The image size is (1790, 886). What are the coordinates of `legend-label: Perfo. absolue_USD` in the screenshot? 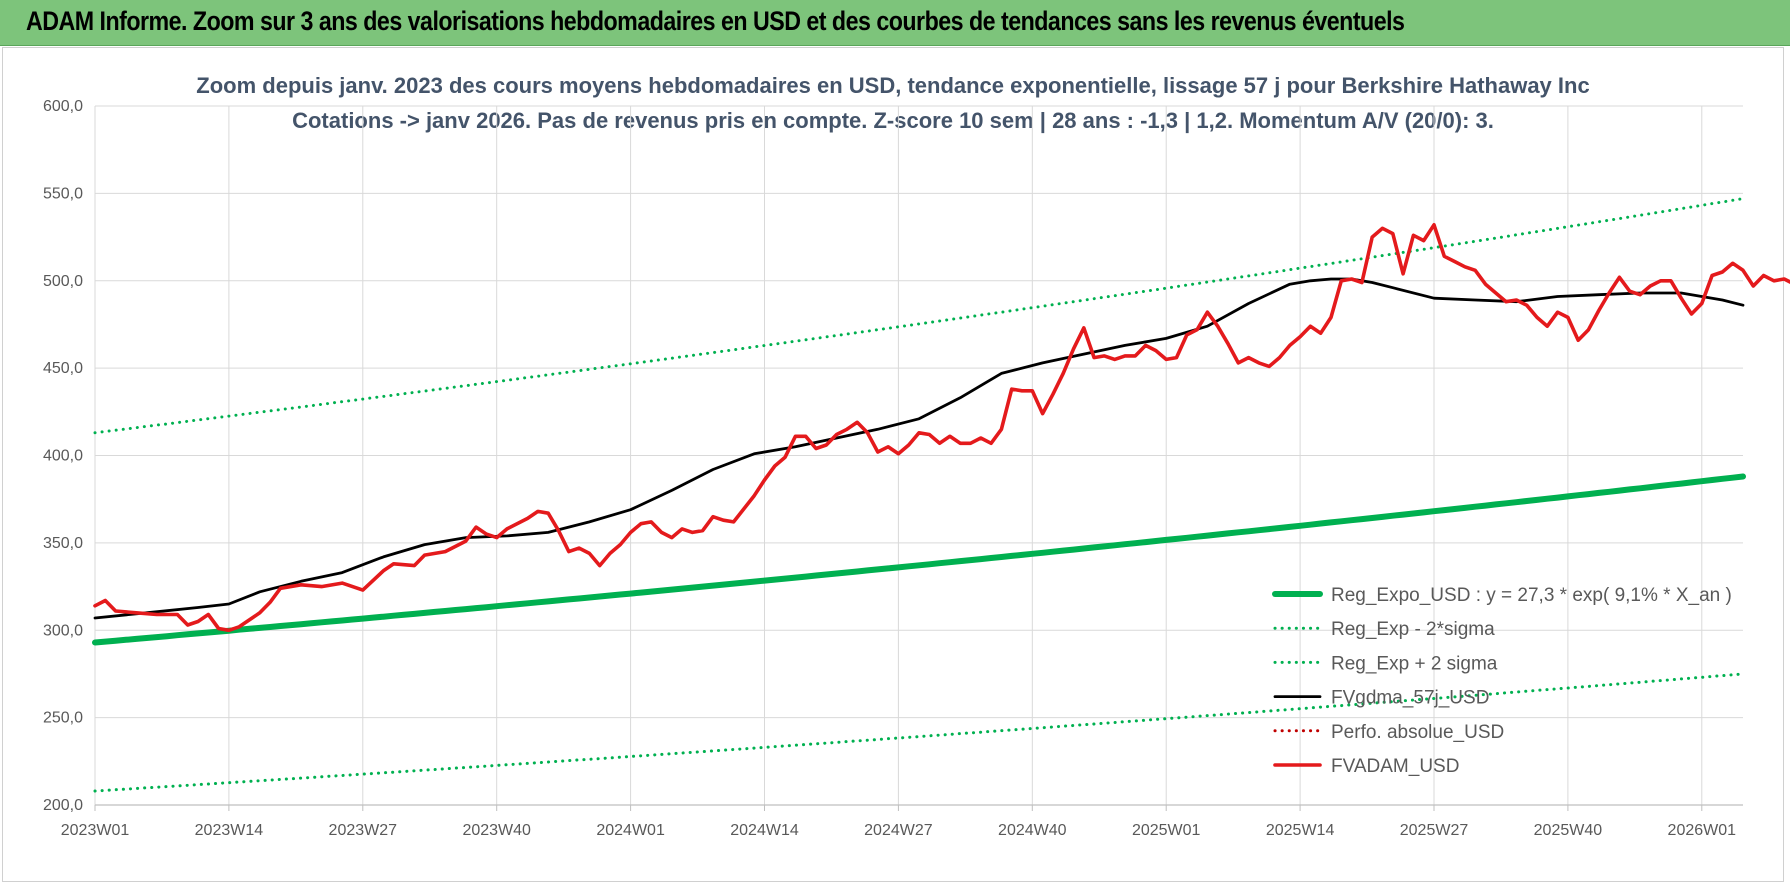 It's located at (1417, 732).